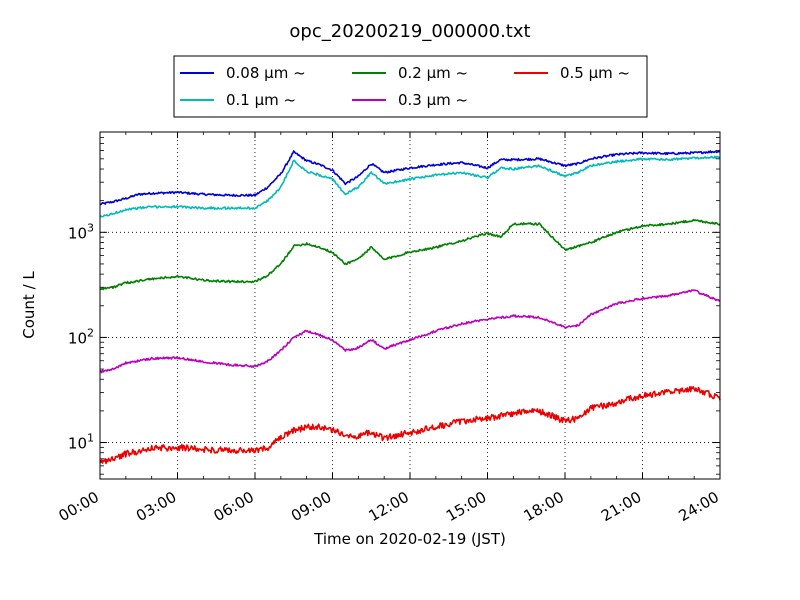 This screenshot has width=800, height=600. I want to click on chart-title: opc_20200219_000000.txt, so click(409, 31).